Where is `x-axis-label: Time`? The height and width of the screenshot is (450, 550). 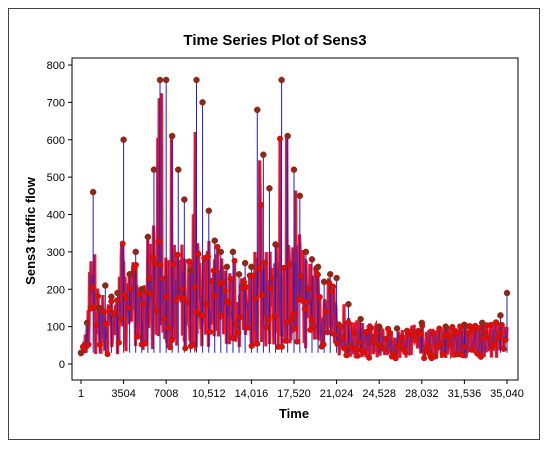
x-axis-label: Time is located at coordinates (294, 413).